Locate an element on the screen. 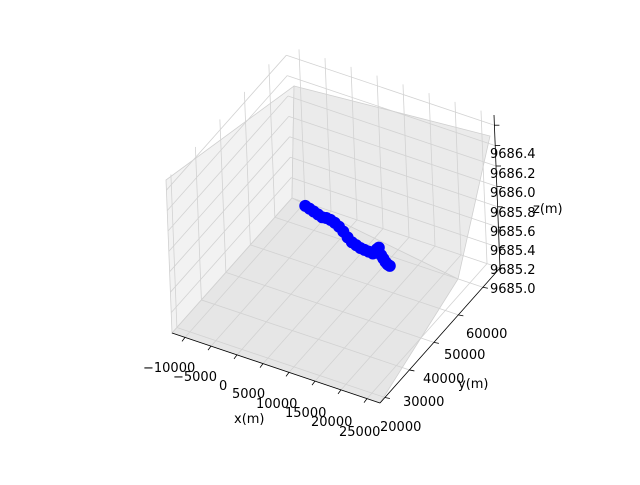 The width and height of the screenshot is (640, 485). y-tick-label: 50000 is located at coordinates (464, 355).